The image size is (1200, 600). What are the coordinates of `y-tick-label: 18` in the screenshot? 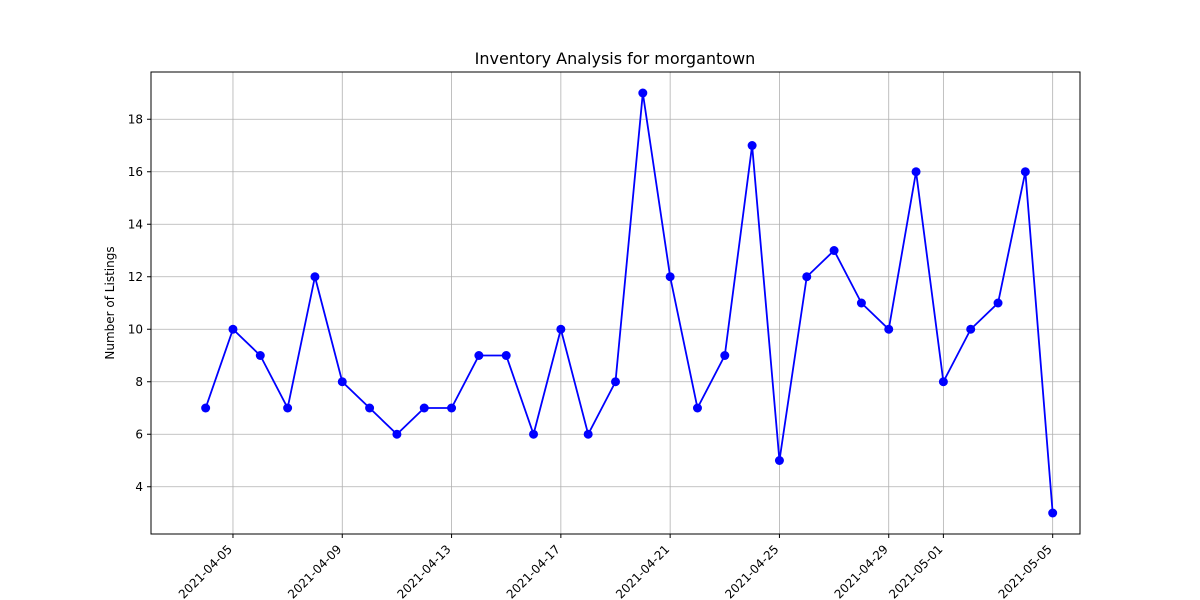 It's located at (135, 119).